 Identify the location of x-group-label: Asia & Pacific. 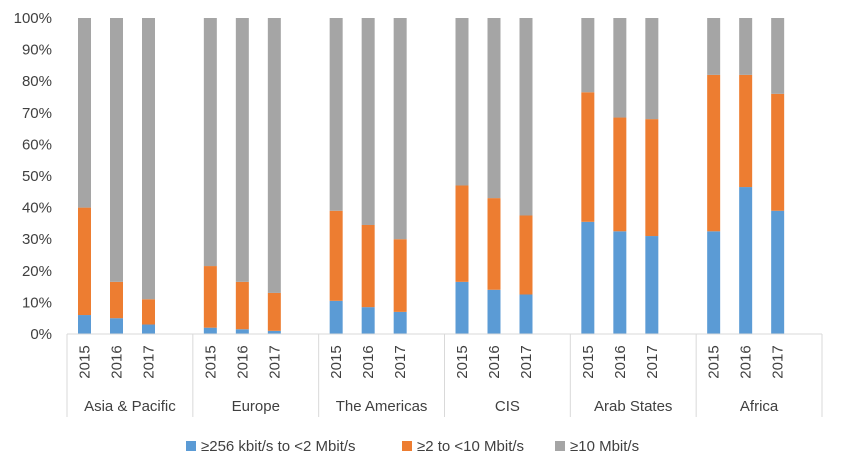
(130, 406).